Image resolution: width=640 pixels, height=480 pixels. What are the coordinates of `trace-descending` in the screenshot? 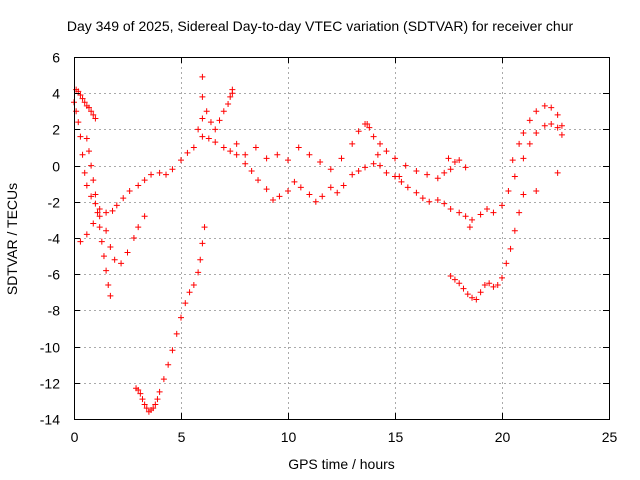 It's located at (98, 217).